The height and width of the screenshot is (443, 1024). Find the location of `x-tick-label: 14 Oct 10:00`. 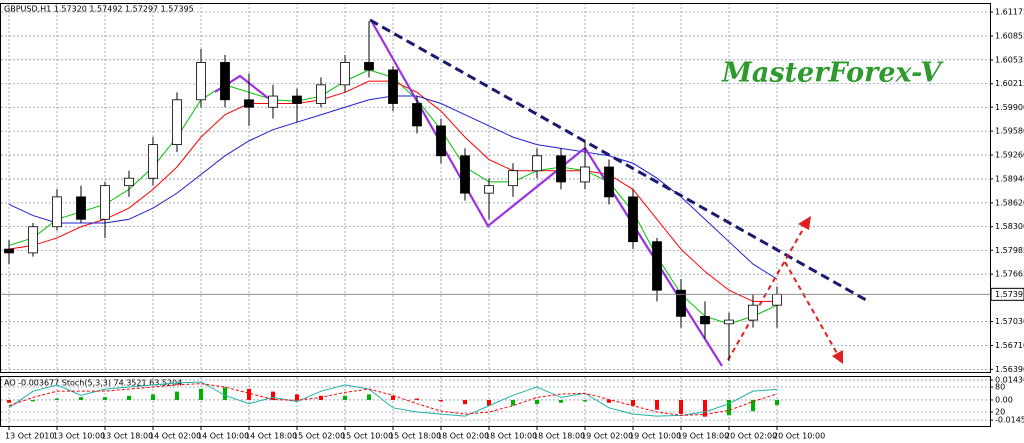

x-tick-label: 14 Oct 10:00 is located at coordinates (223, 436).